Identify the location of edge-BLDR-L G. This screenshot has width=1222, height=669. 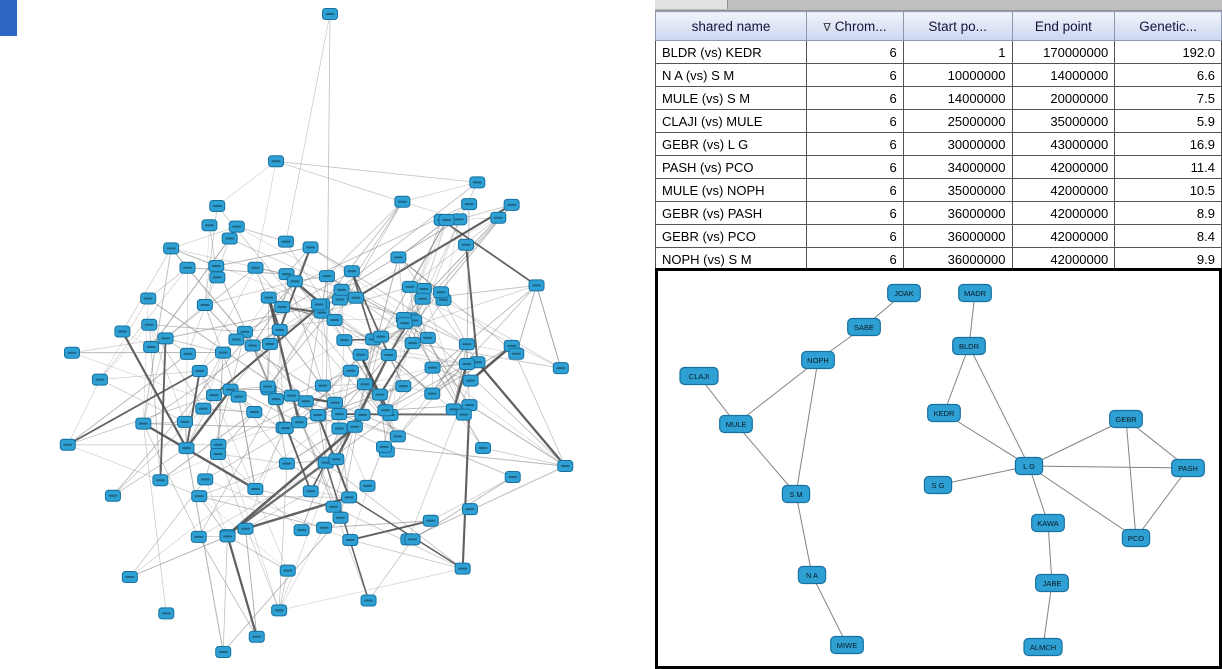
(999, 406).